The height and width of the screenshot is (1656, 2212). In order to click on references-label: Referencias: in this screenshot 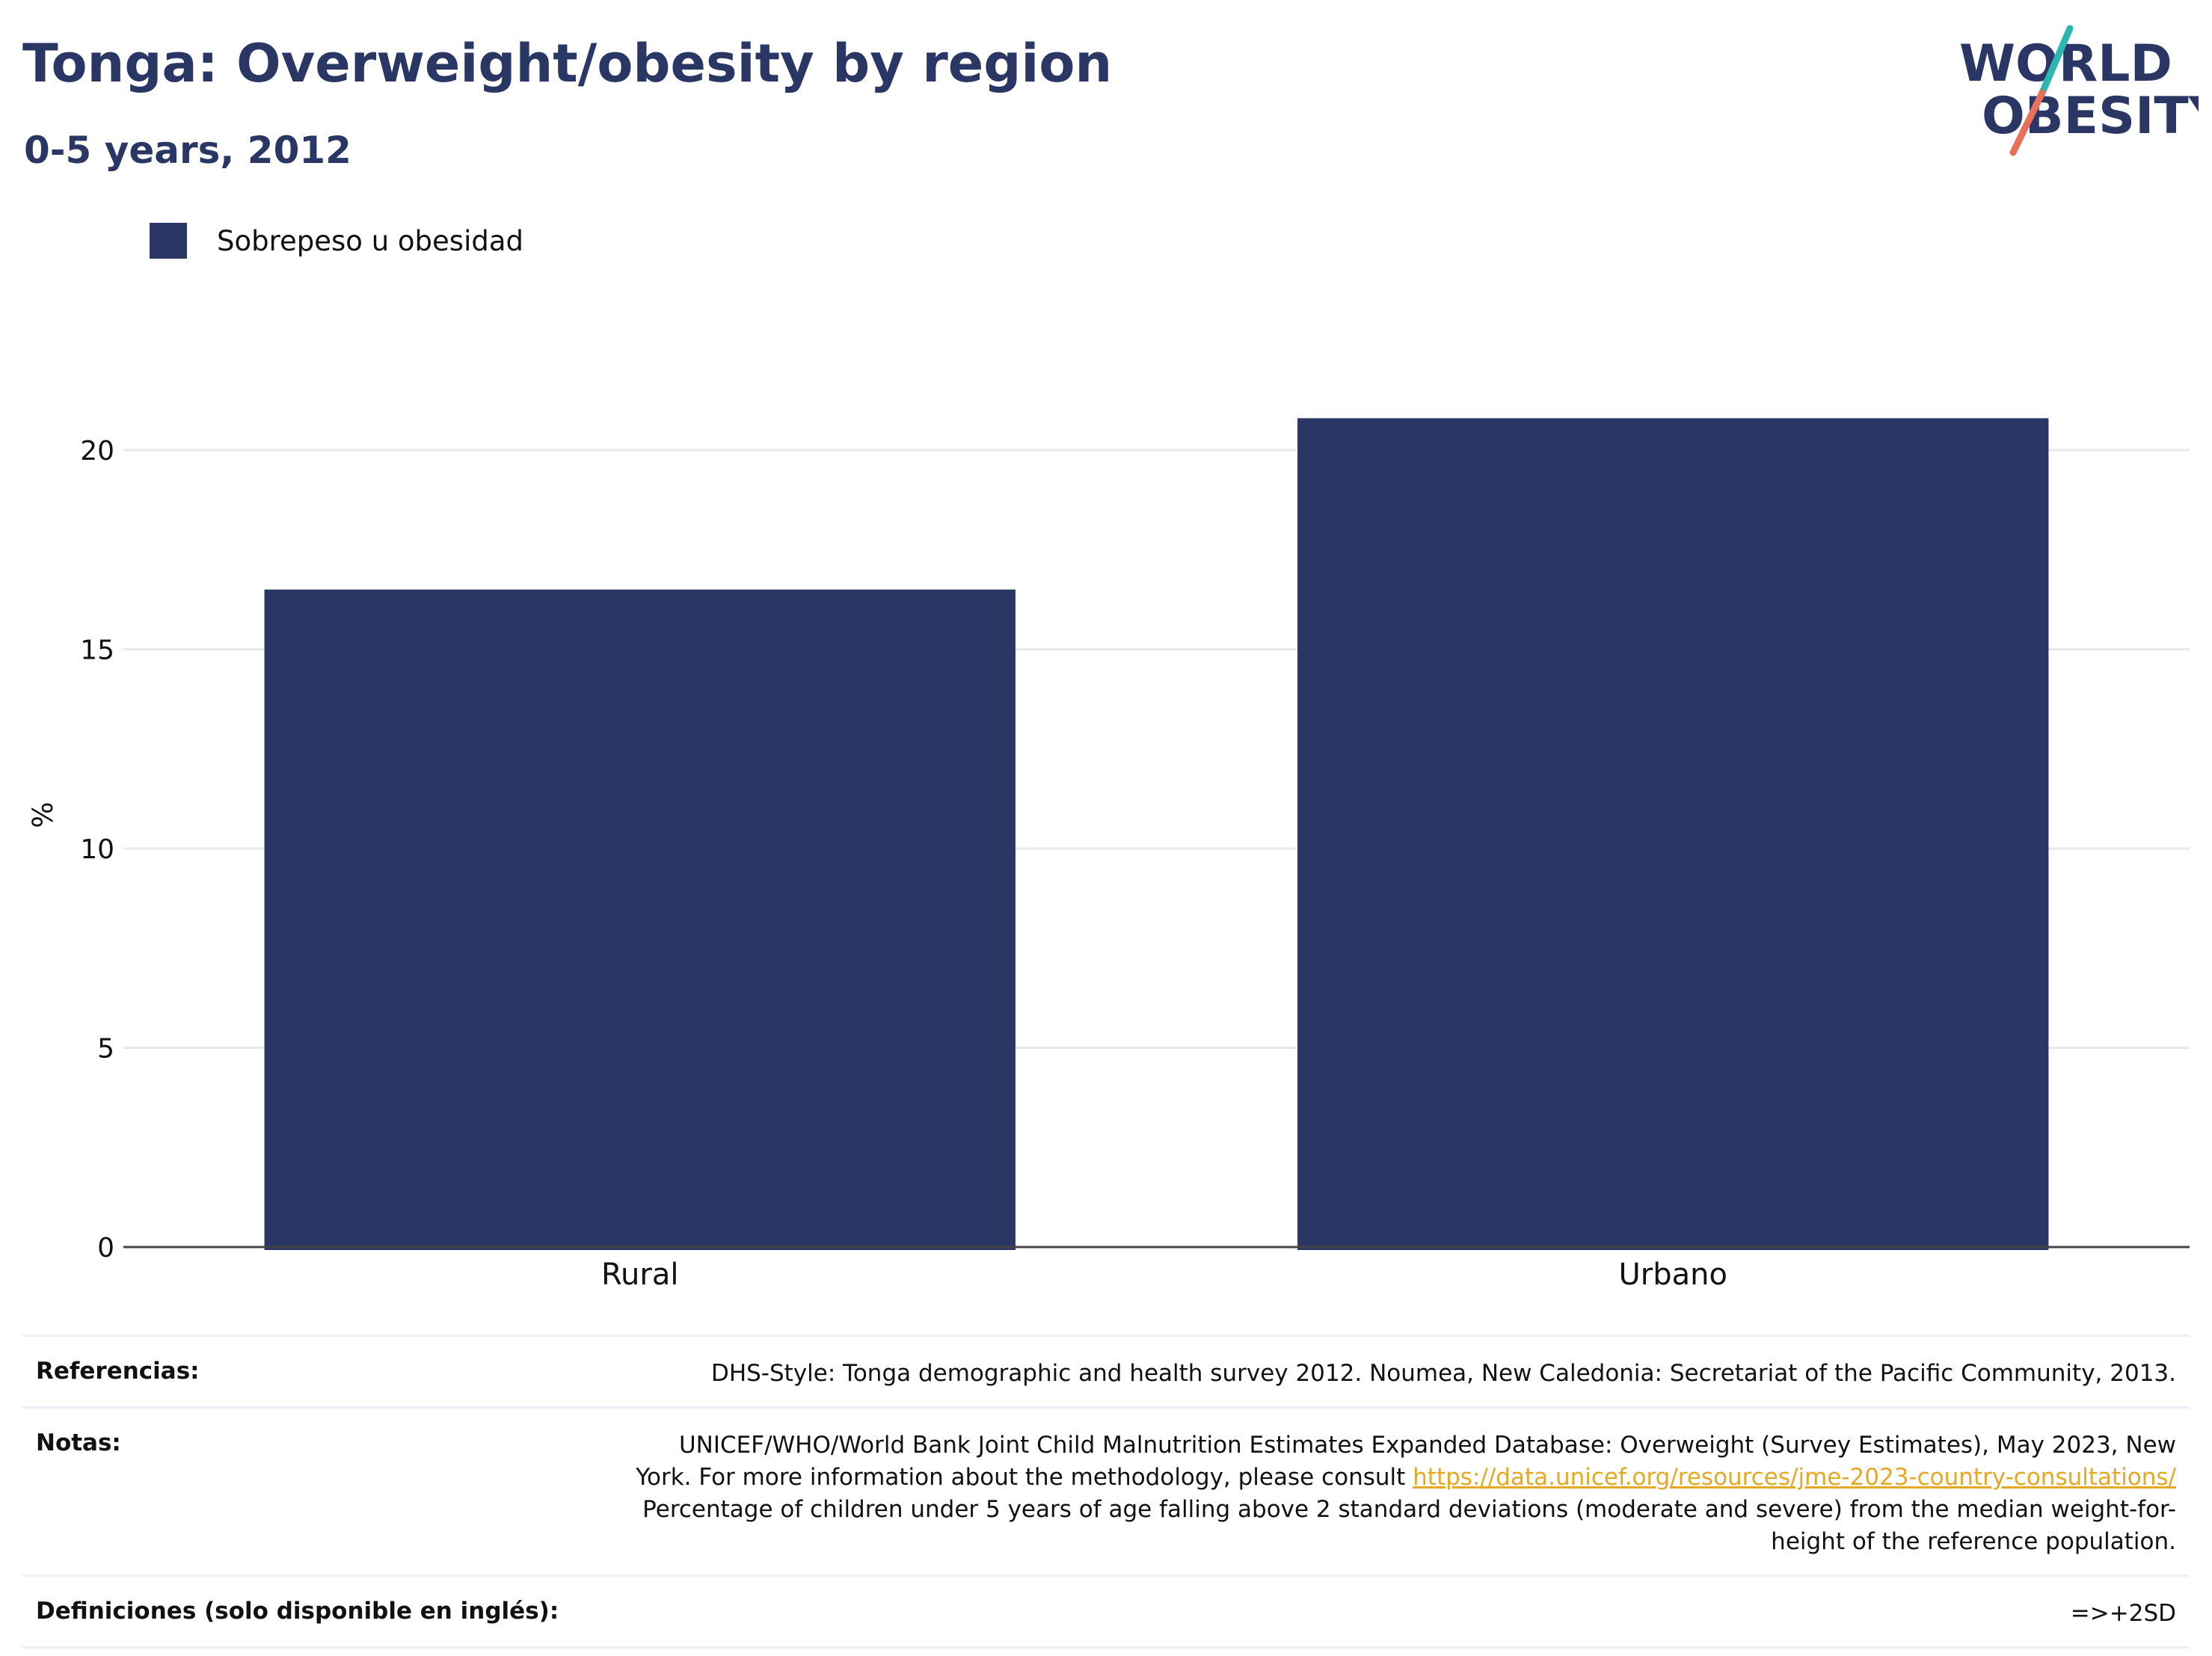, I will do `click(118, 1371)`.